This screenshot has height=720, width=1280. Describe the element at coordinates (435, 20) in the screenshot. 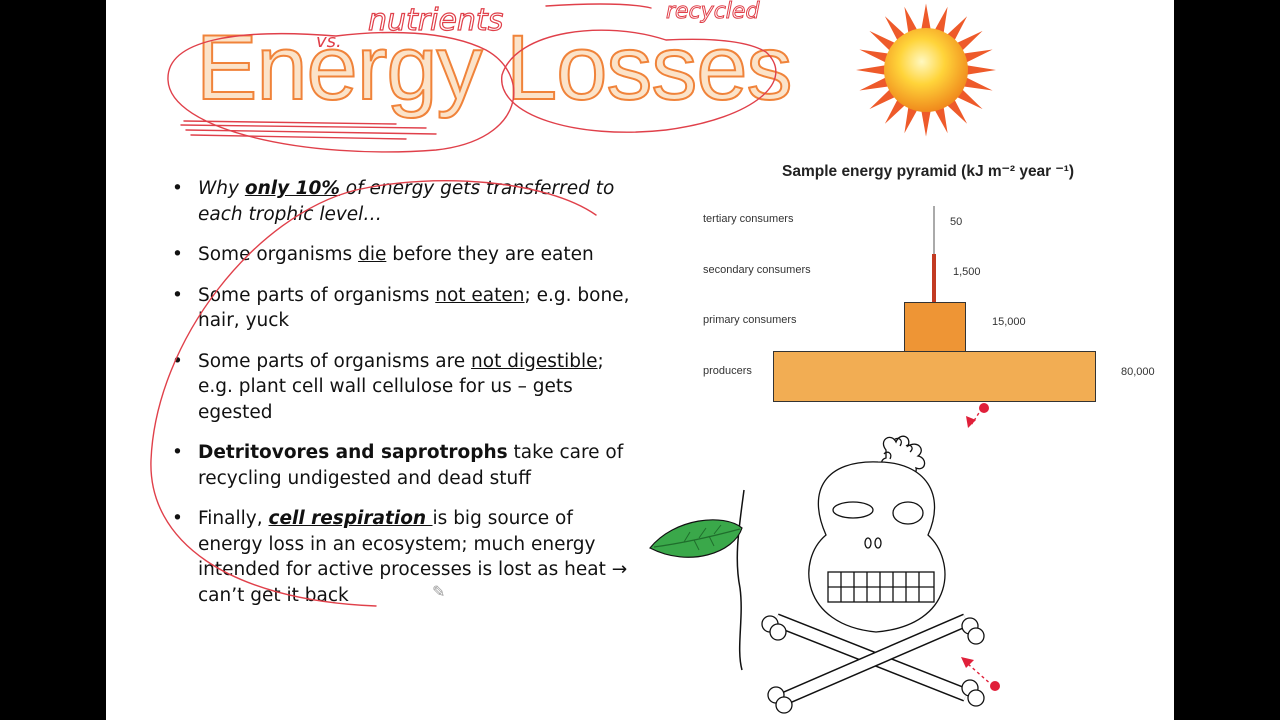

I see `ink-word-nutrients: nutrients` at that location.